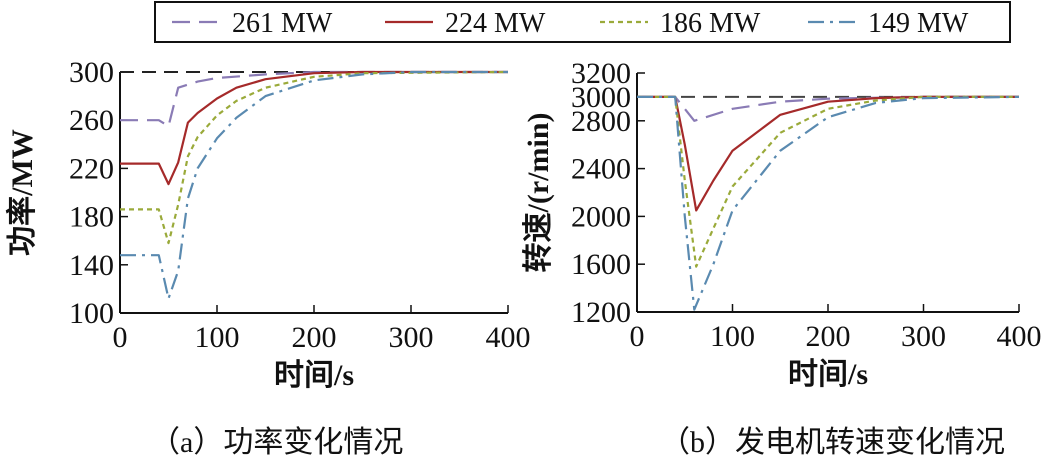 The height and width of the screenshot is (465, 1053). I want to click on y-tick-label: 2800, so click(601, 121).